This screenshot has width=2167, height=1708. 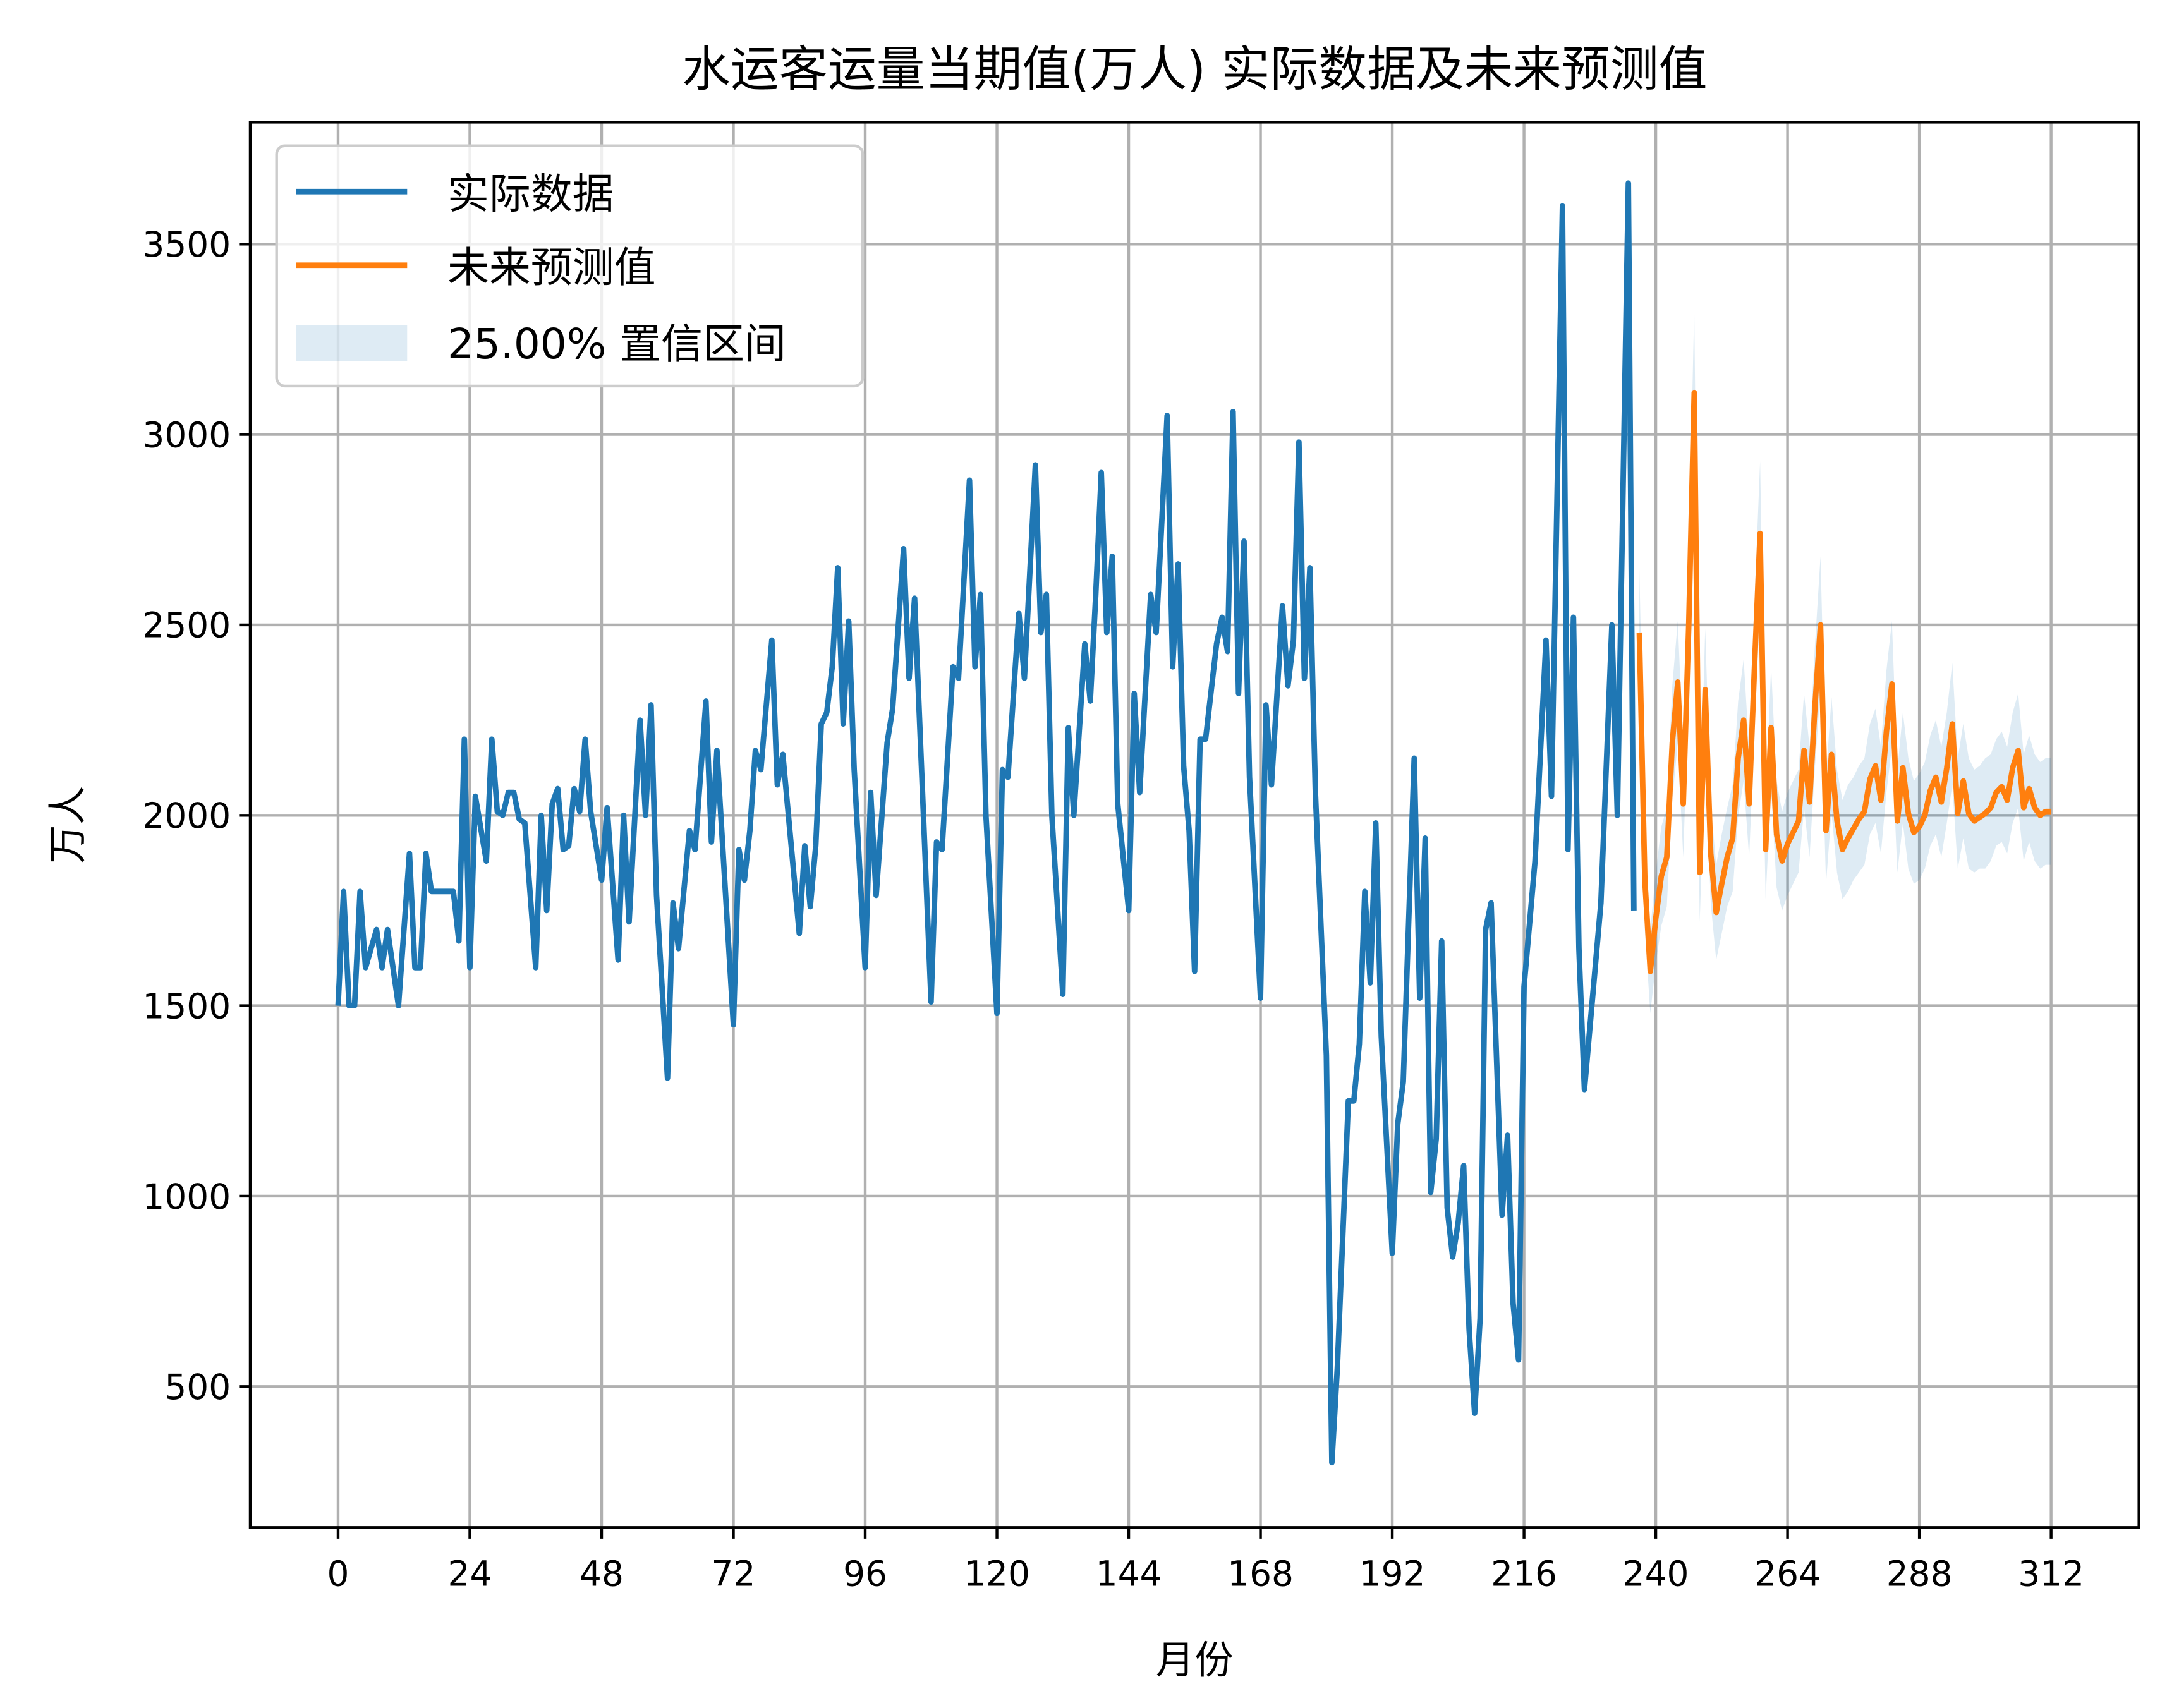 What do you see at coordinates (1524, 1574) in the screenshot?
I see `x-tick-label: 216` at bounding box center [1524, 1574].